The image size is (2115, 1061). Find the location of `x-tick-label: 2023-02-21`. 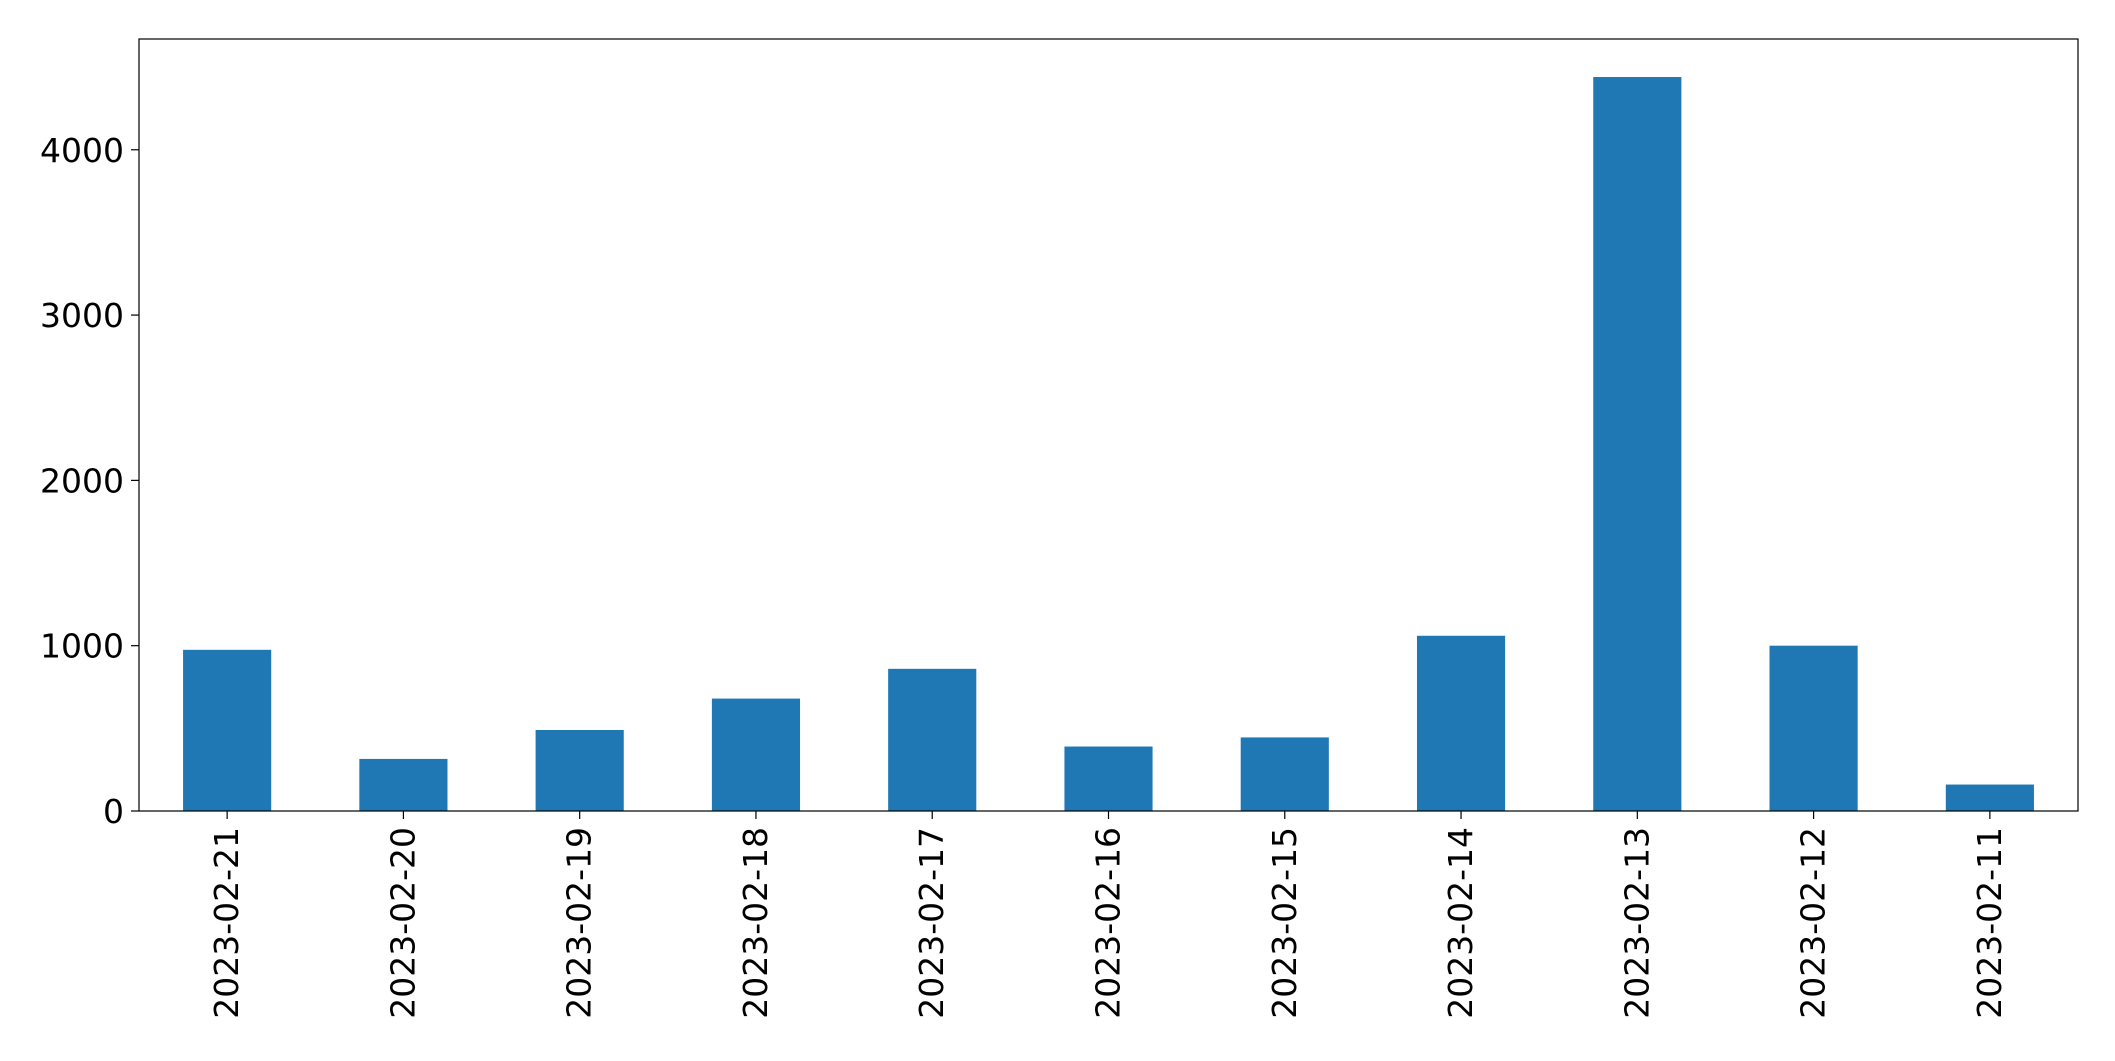

x-tick-label: 2023-02-21 is located at coordinates (226, 923).